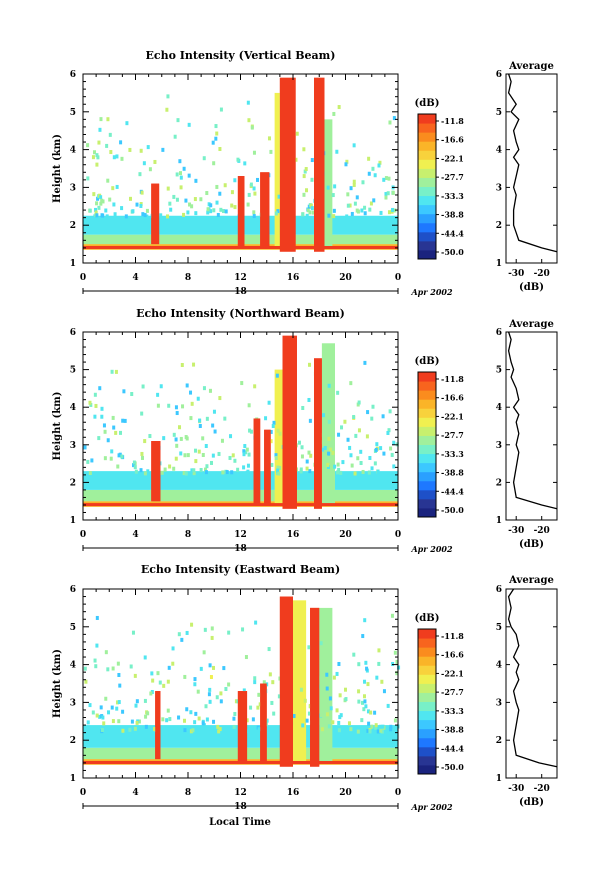  I want to click on colorbar-tick-label: -50.0, so click(452, 252).